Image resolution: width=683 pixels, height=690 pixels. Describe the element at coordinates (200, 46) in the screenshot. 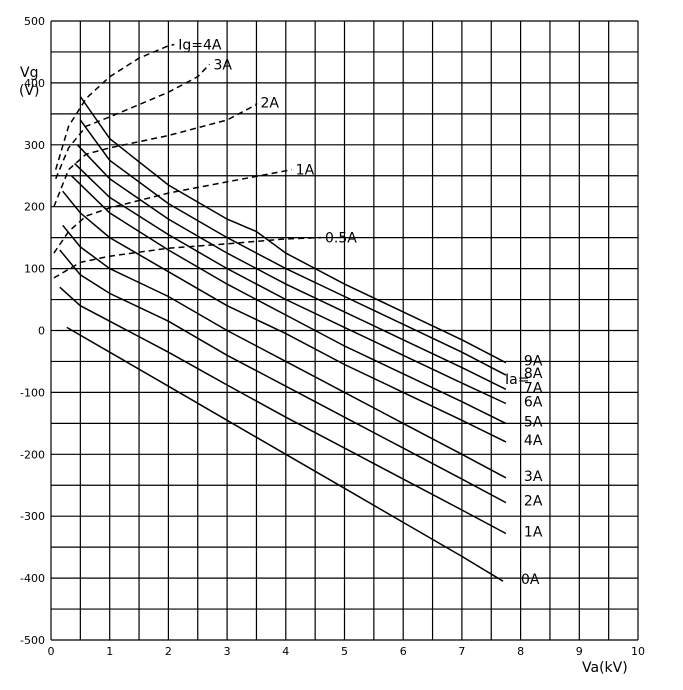

I see `grid-curve-label: Ig=4A` at that location.